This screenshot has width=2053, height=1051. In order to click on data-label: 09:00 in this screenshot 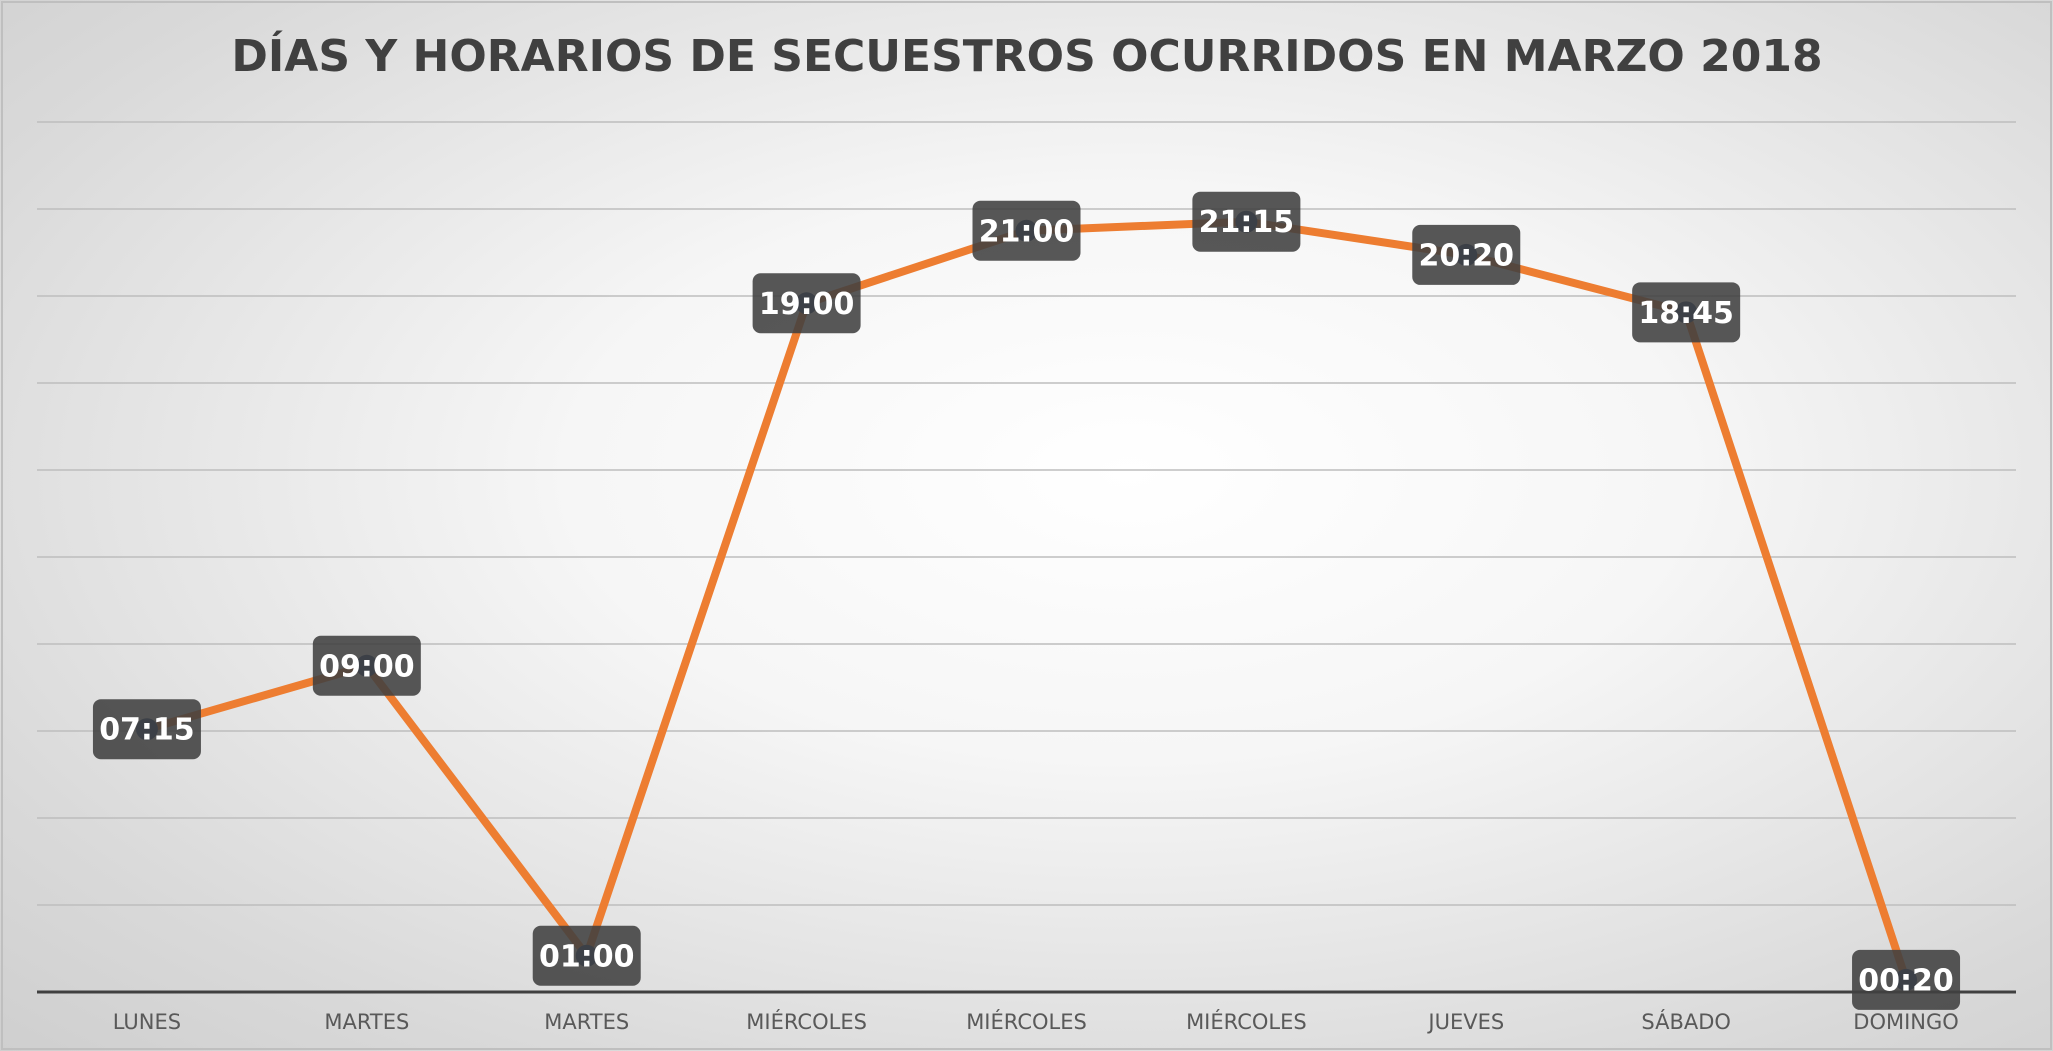, I will do `click(367, 666)`.